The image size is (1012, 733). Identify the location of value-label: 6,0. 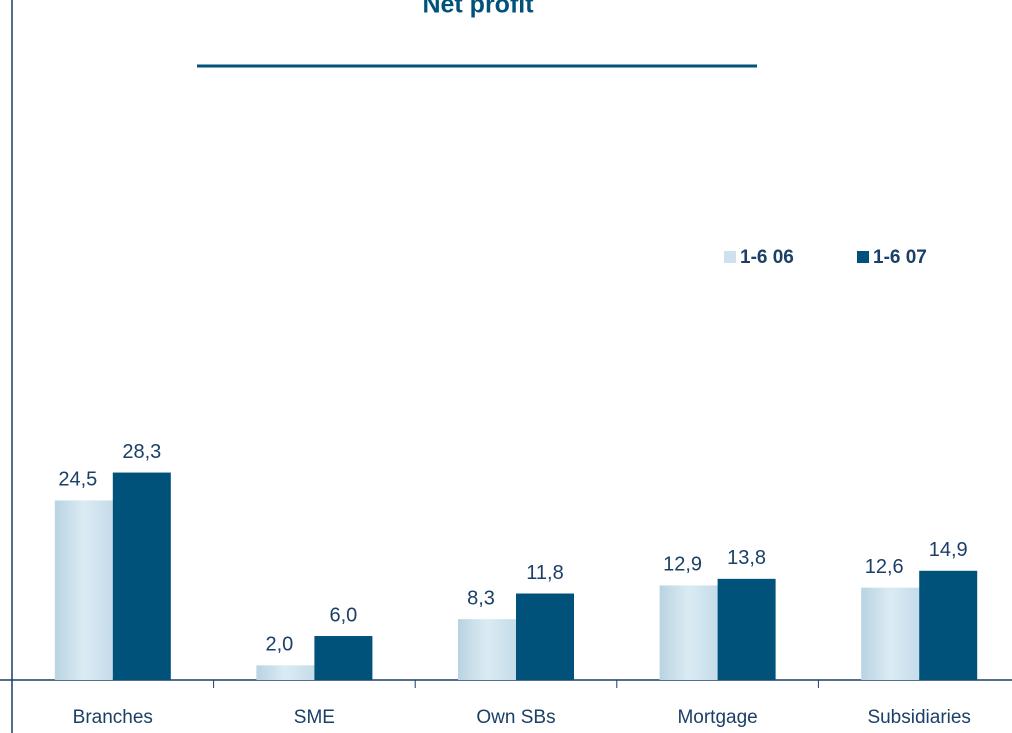
(343, 615).